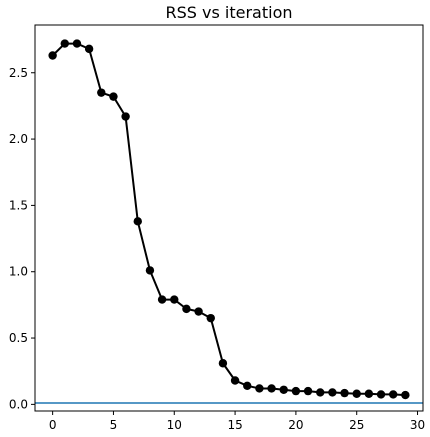 The width and height of the screenshot is (430, 437). Describe the element at coordinates (174, 425) in the screenshot. I see `x-tick-label: 10` at that location.